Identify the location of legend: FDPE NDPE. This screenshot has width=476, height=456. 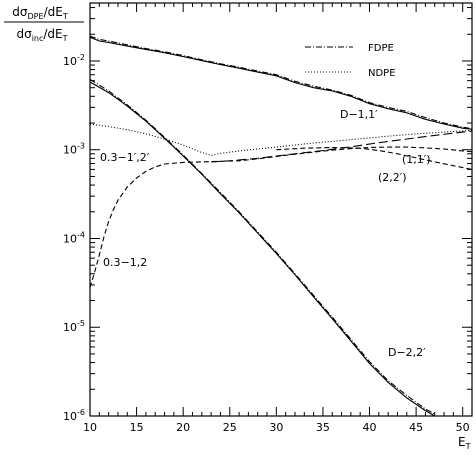
(350, 61).